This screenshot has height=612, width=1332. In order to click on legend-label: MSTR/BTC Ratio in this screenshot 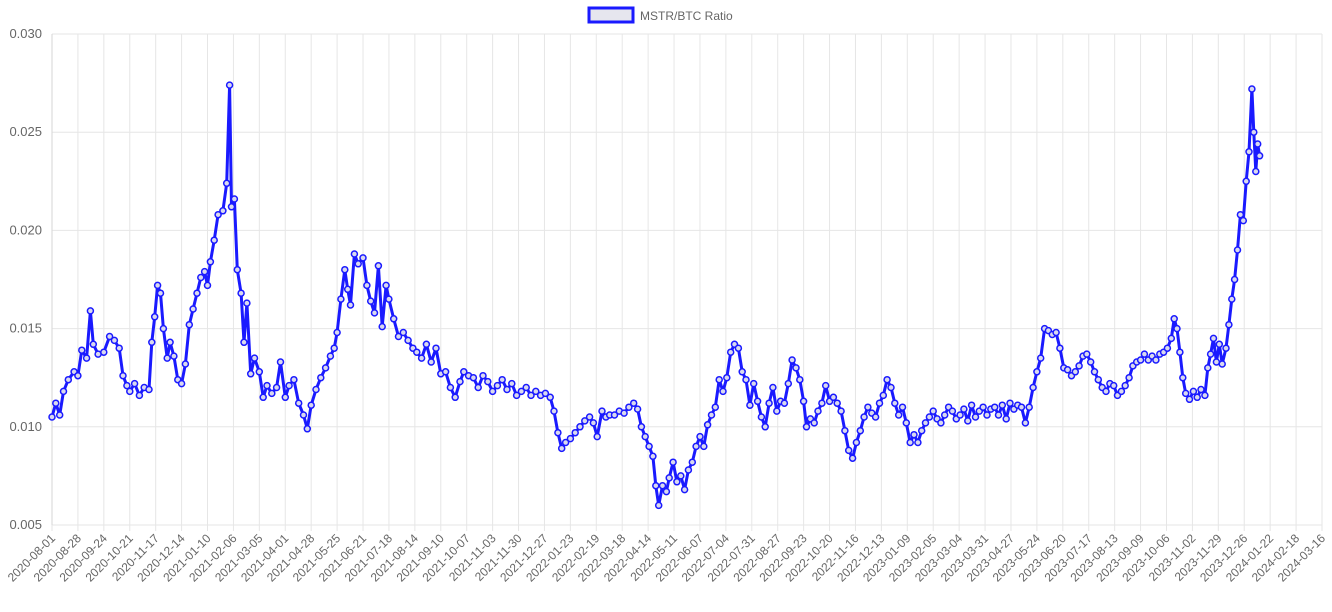, I will do `click(686, 16)`.